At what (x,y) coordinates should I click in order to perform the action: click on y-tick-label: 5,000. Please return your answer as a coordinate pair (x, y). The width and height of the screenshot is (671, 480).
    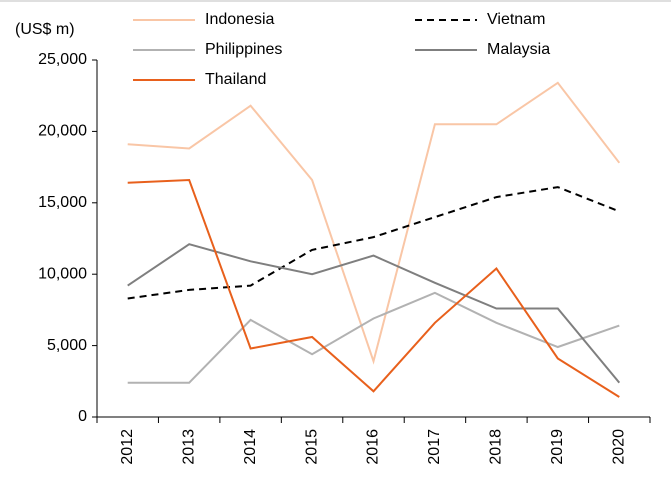
    Looking at the image, I should click on (67, 345).